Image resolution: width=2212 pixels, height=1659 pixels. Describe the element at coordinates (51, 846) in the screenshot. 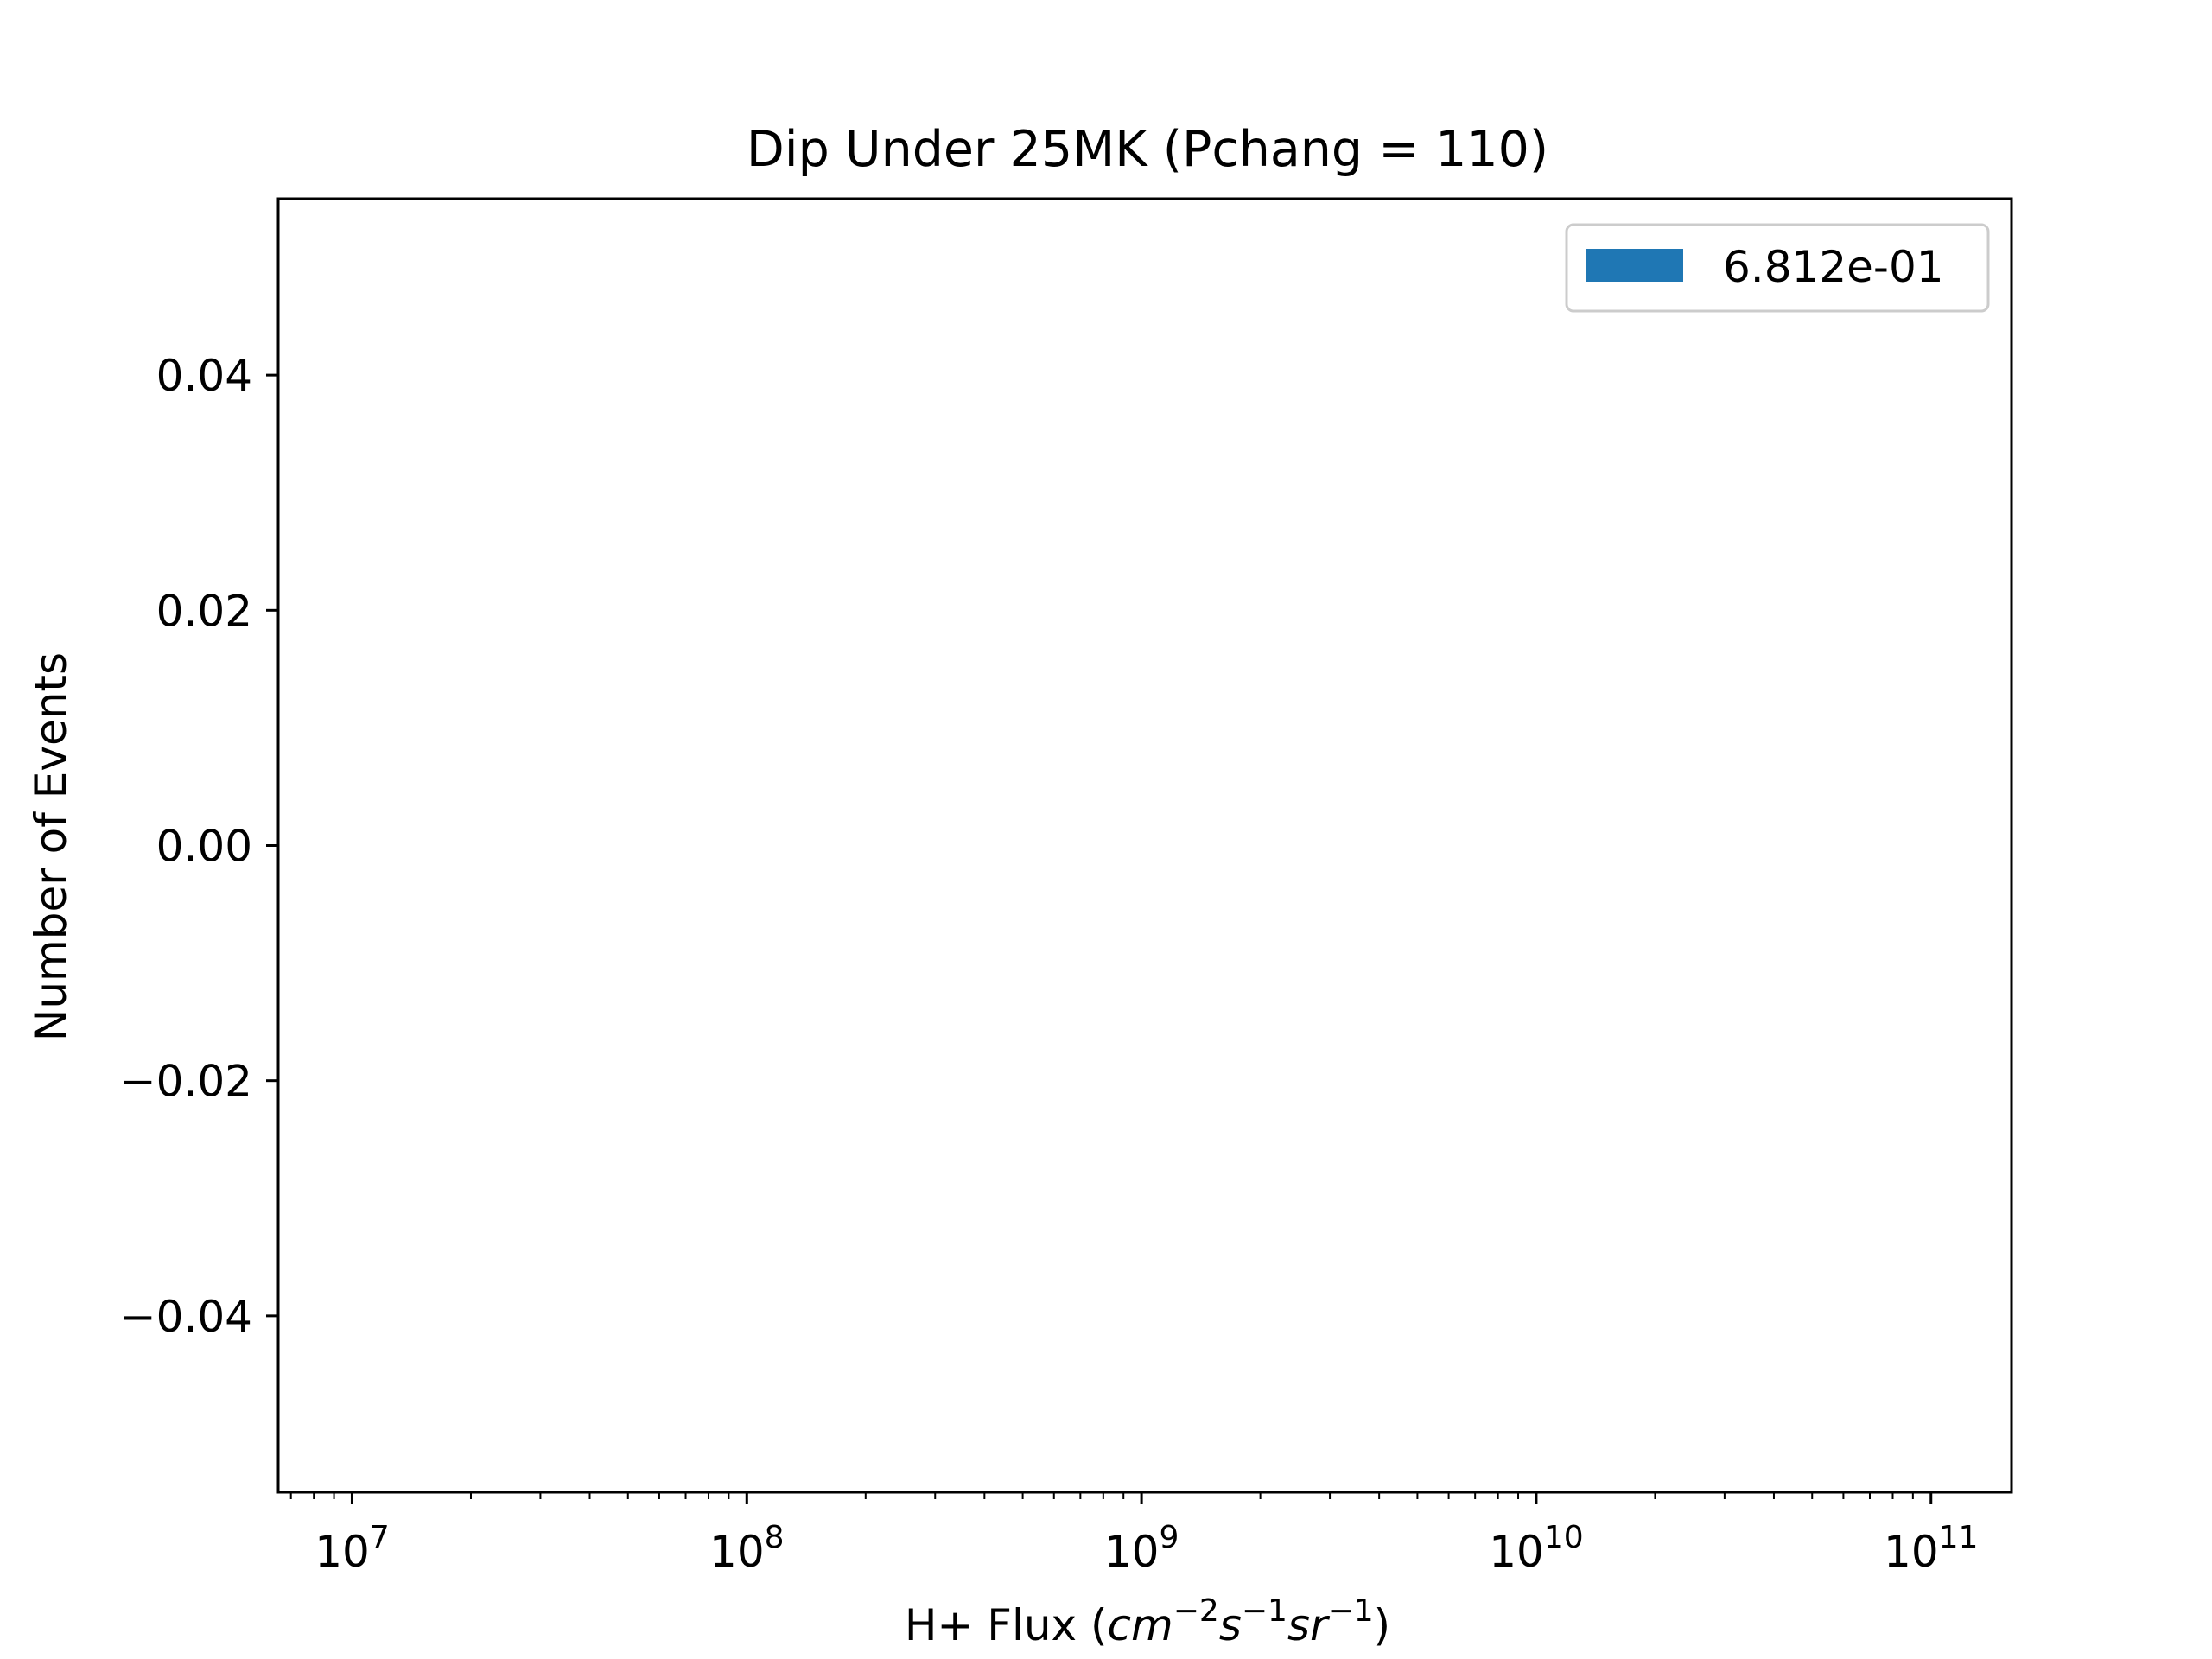

I see `y-axis-label: Number of Events` at that location.